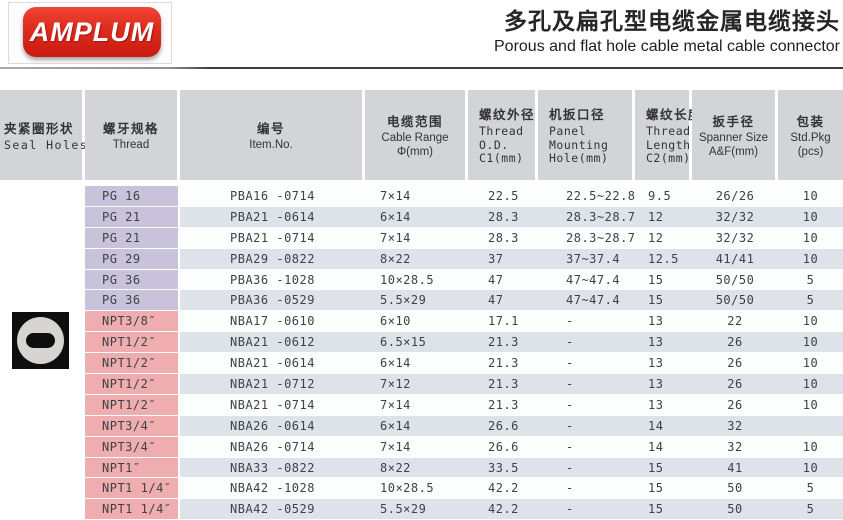 This screenshot has height=520, width=843. What do you see at coordinates (132, 135) in the screenshot?
I see `column-header-2: 螺牙规格 Thread` at bounding box center [132, 135].